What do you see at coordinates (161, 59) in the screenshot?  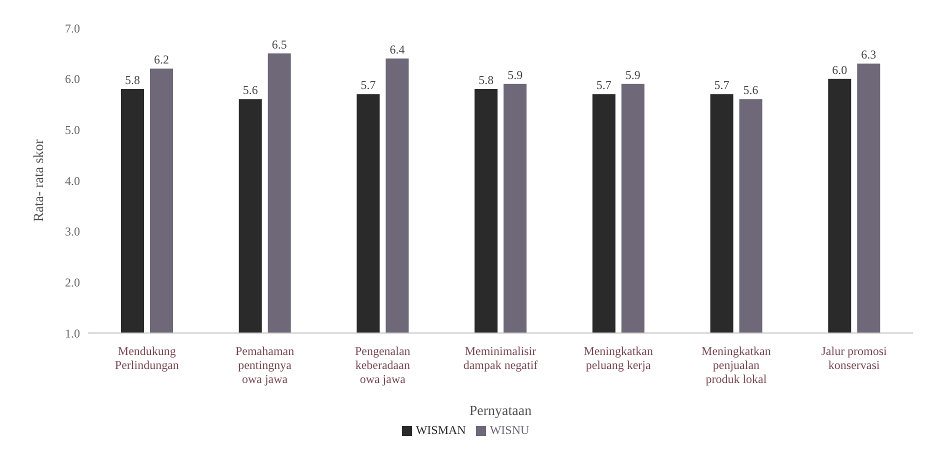 I see `data-label: 6.2` at bounding box center [161, 59].